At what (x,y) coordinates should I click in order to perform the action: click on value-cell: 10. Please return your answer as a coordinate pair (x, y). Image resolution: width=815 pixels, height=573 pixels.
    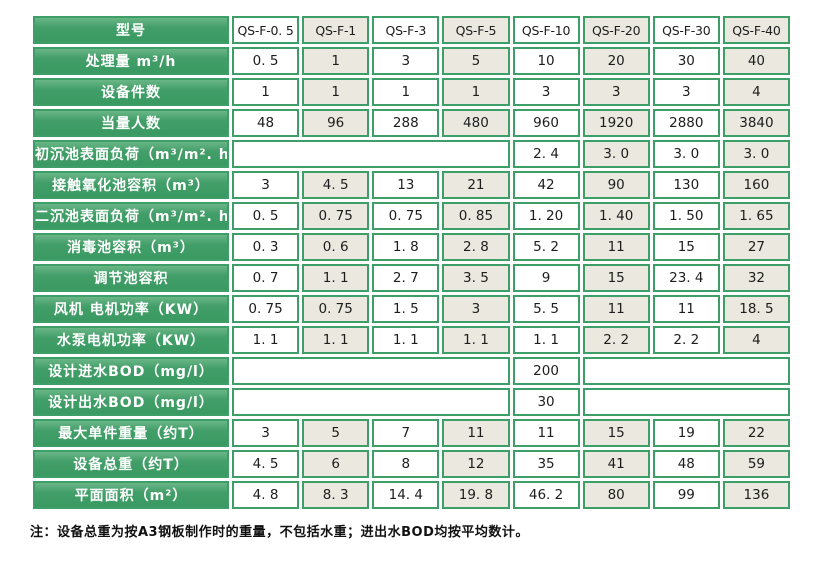
    Looking at the image, I should click on (546, 61).